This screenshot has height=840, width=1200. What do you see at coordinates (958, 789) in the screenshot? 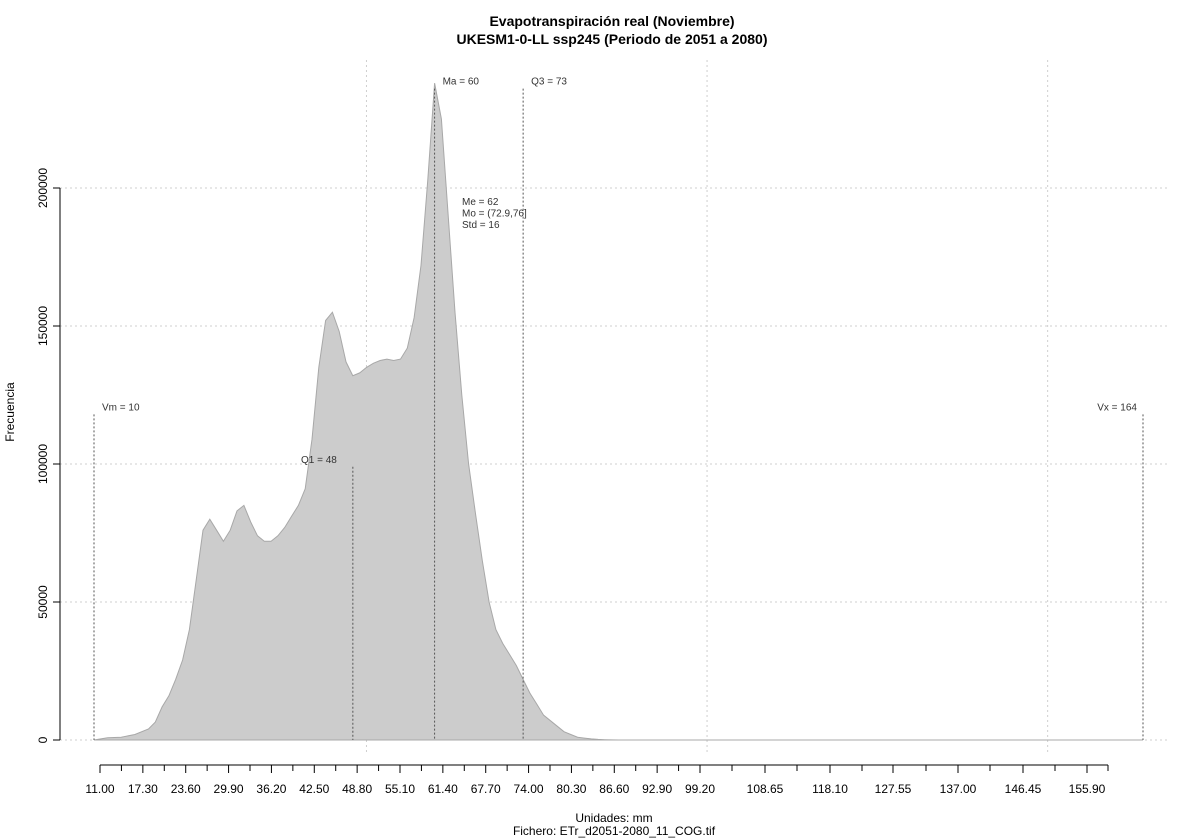
I see `x-tick-label: 137.00` at bounding box center [958, 789].